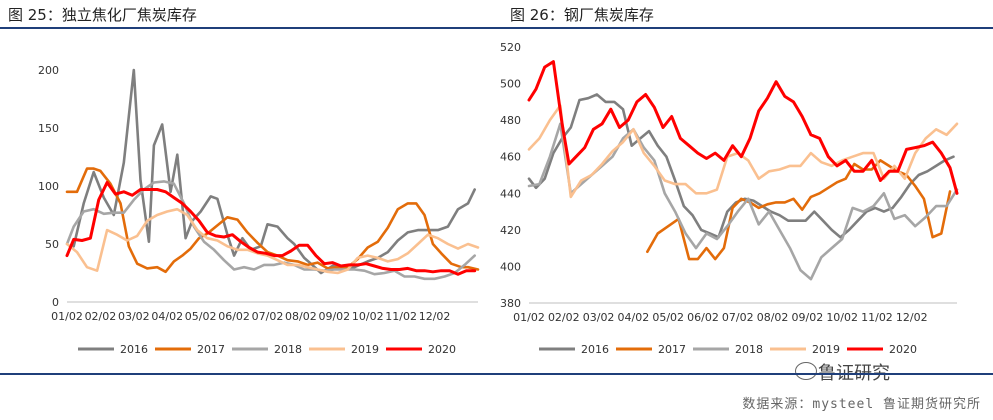 The height and width of the screenshot is (420, 993). I want to click on series-line-2019, so click(272, 241).